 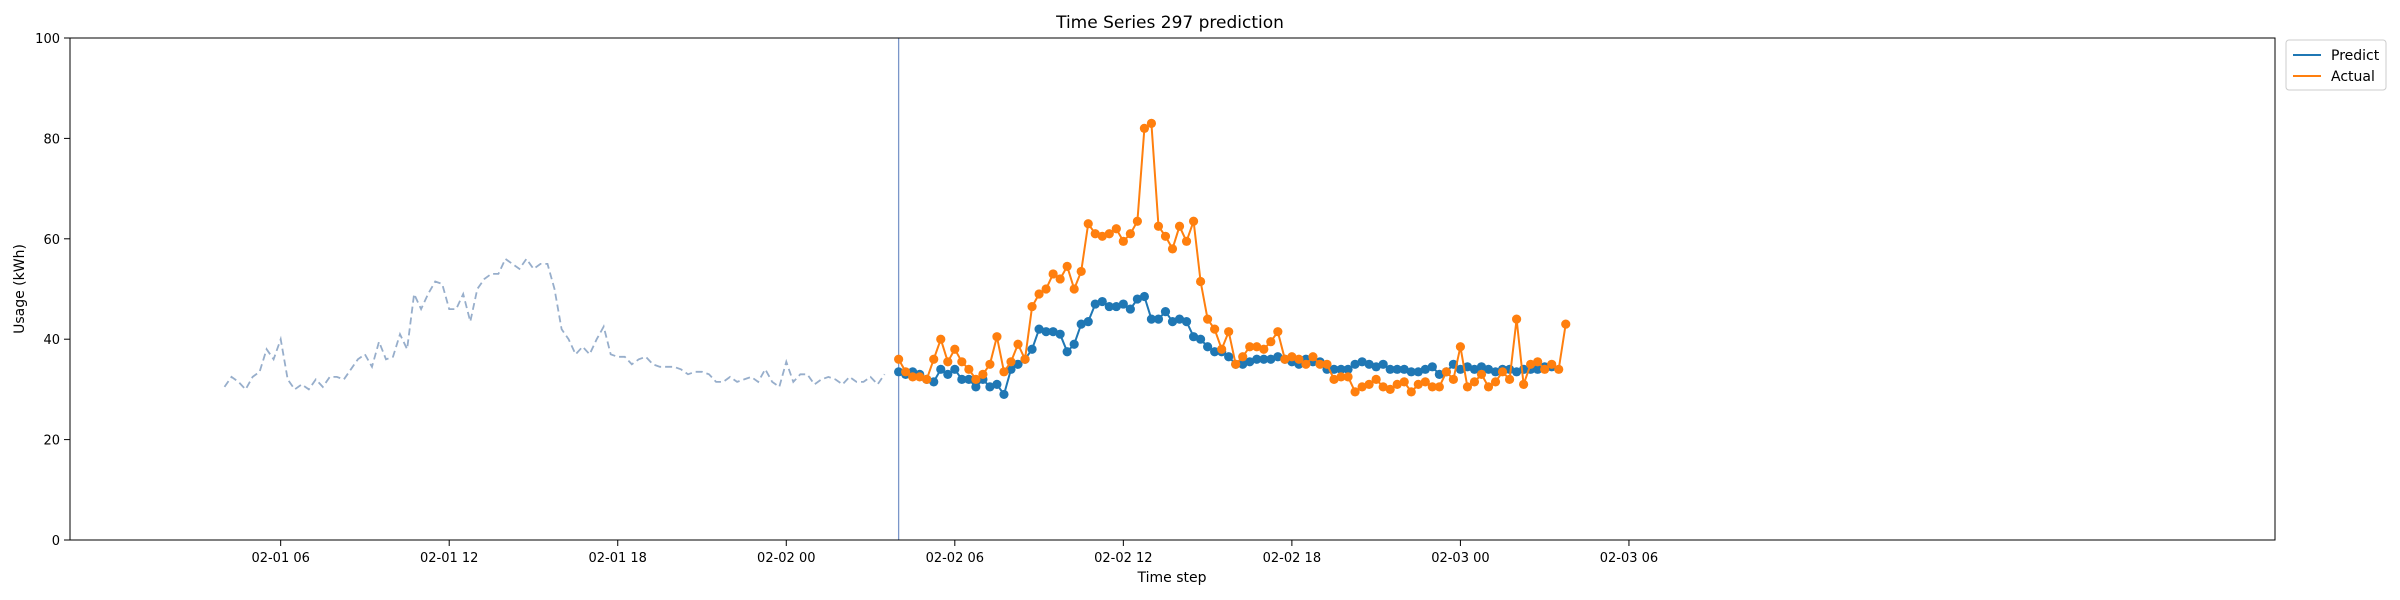 What do you see at coordinates (280, 558) in the screenshot?
I see `x-tick-label: 02-01 06` at bounding box center [280, 558].